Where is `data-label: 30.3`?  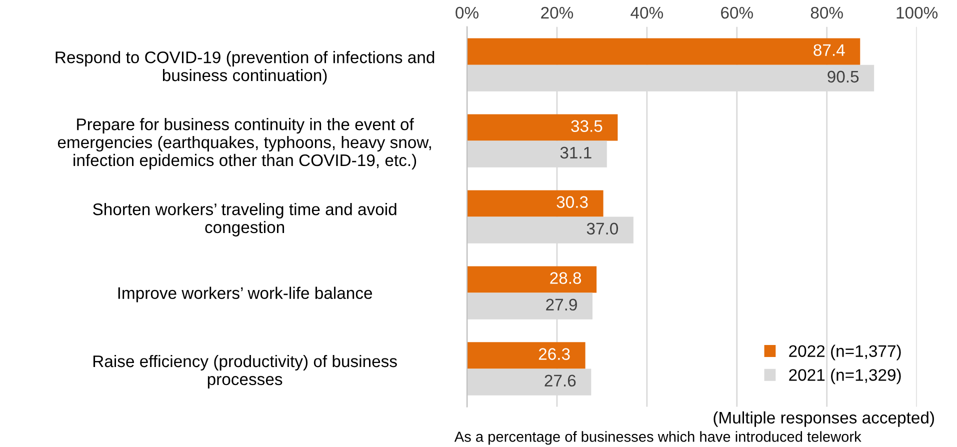 data-label: 30.3 is located at coordinates (572, 202).